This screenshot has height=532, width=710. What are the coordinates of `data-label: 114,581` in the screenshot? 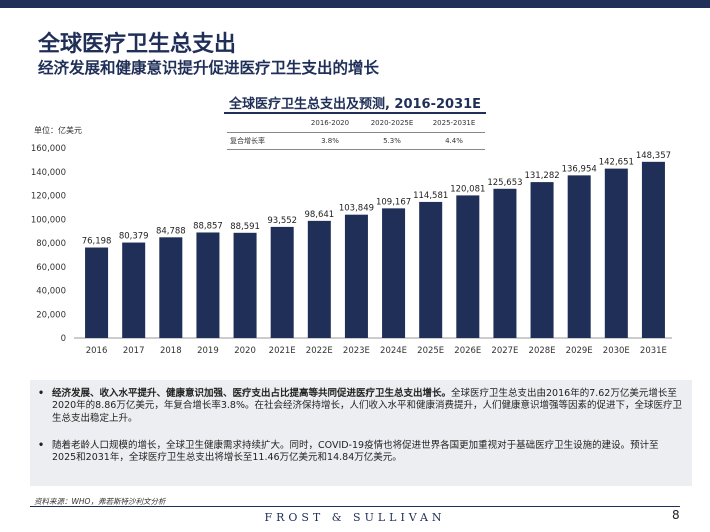 It's located at (430, 196).